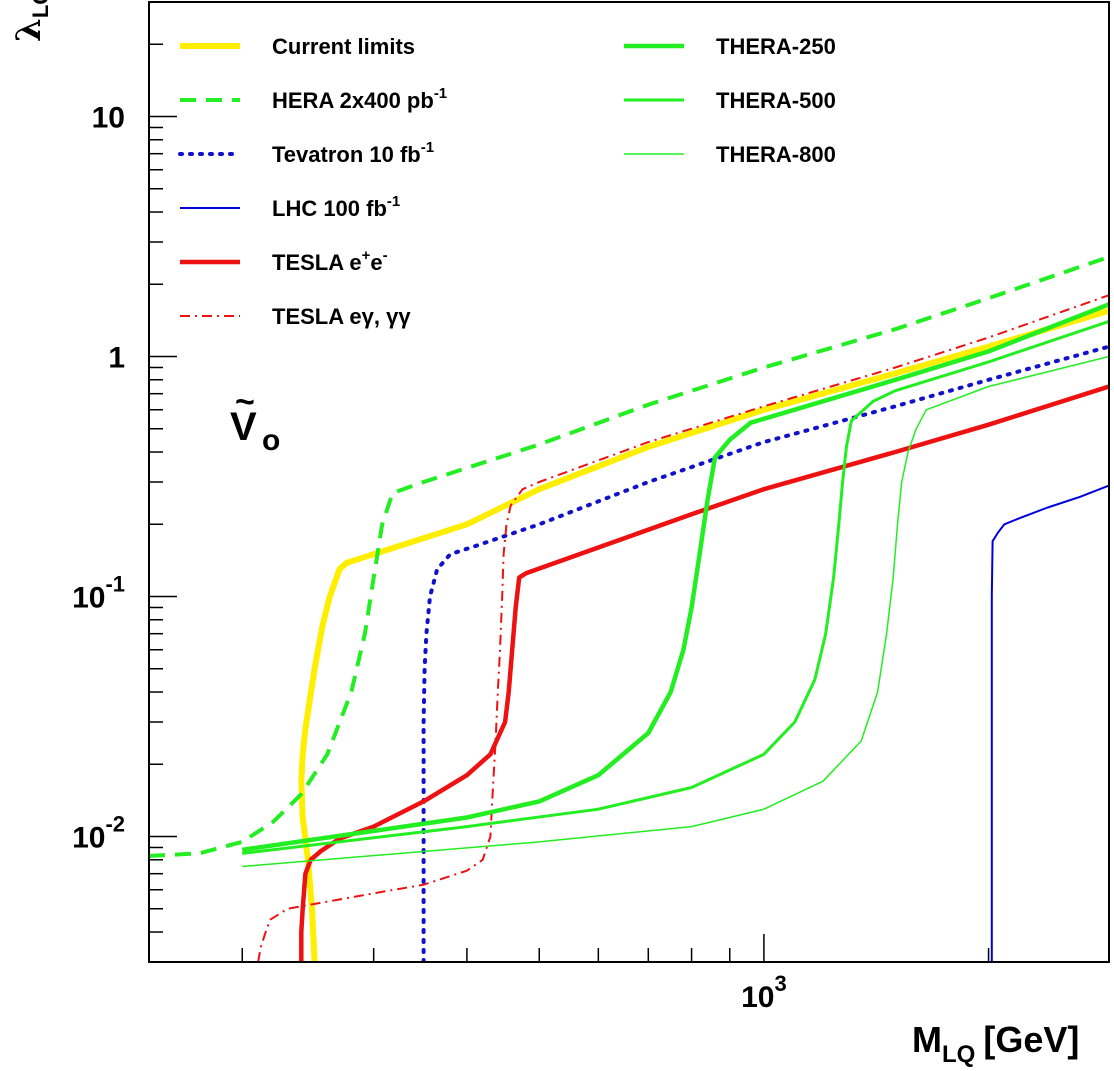 This screenshot has width=1114, height=1071. I want to click on series-line-lhc, so click(1049, 723).